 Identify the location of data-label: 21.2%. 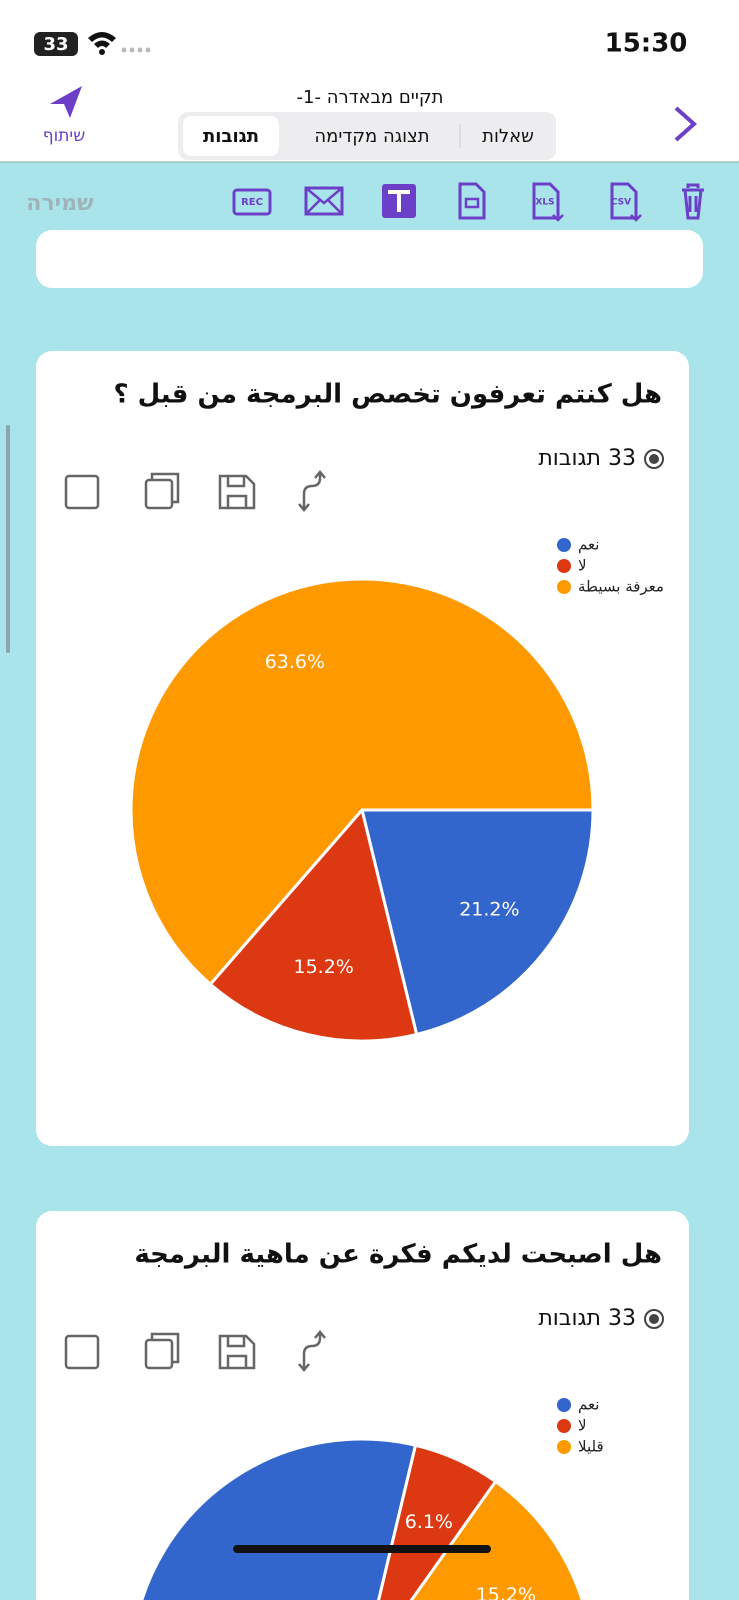
(489, 910).